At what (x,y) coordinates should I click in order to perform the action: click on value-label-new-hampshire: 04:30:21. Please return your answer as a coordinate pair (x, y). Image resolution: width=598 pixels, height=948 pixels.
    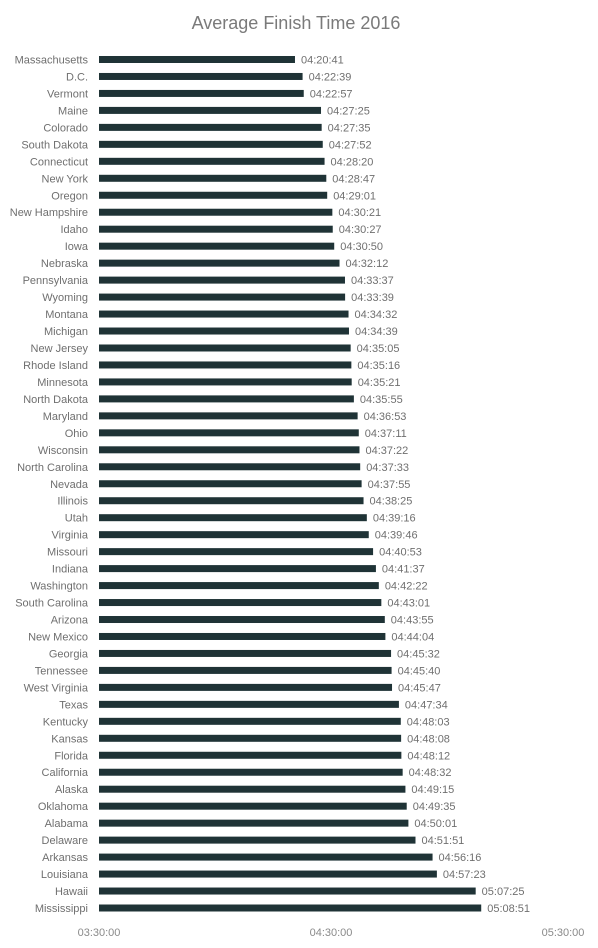
    Looking at the image, I should click on (359, 213).